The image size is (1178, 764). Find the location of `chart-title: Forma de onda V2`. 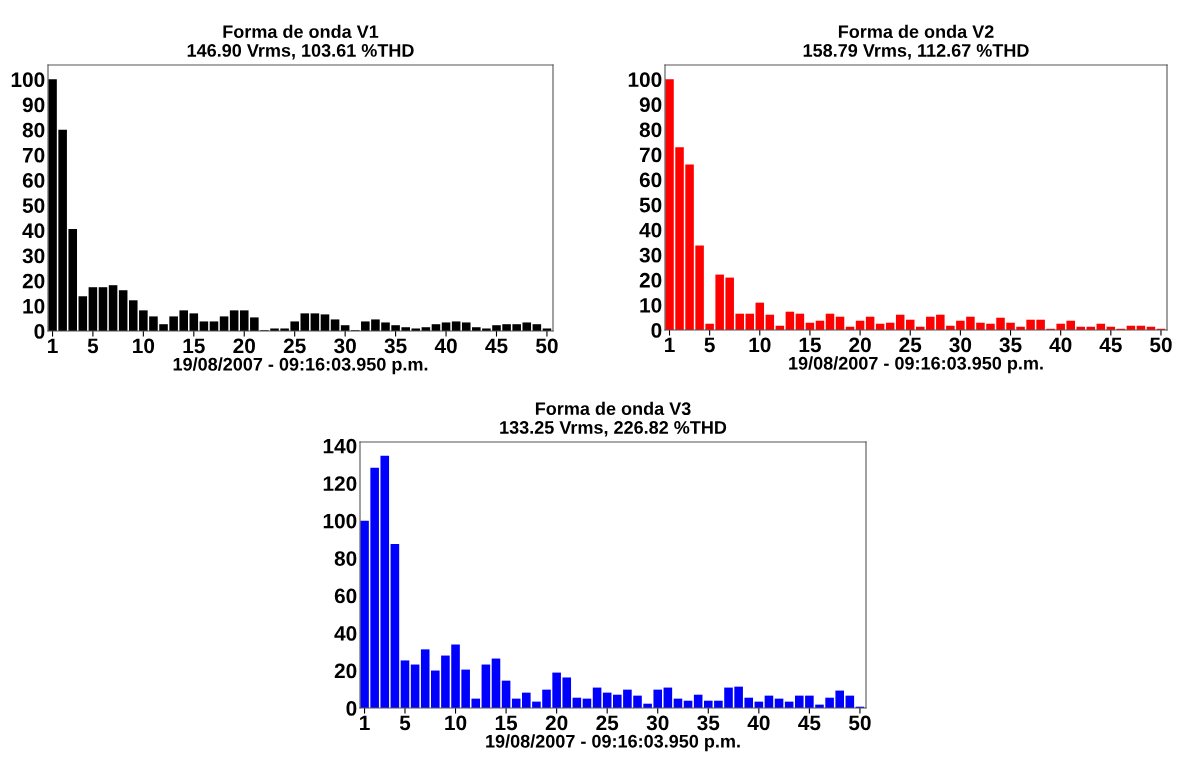

chart-title: Forma de onda V2 is located at coordinates (916, 31).